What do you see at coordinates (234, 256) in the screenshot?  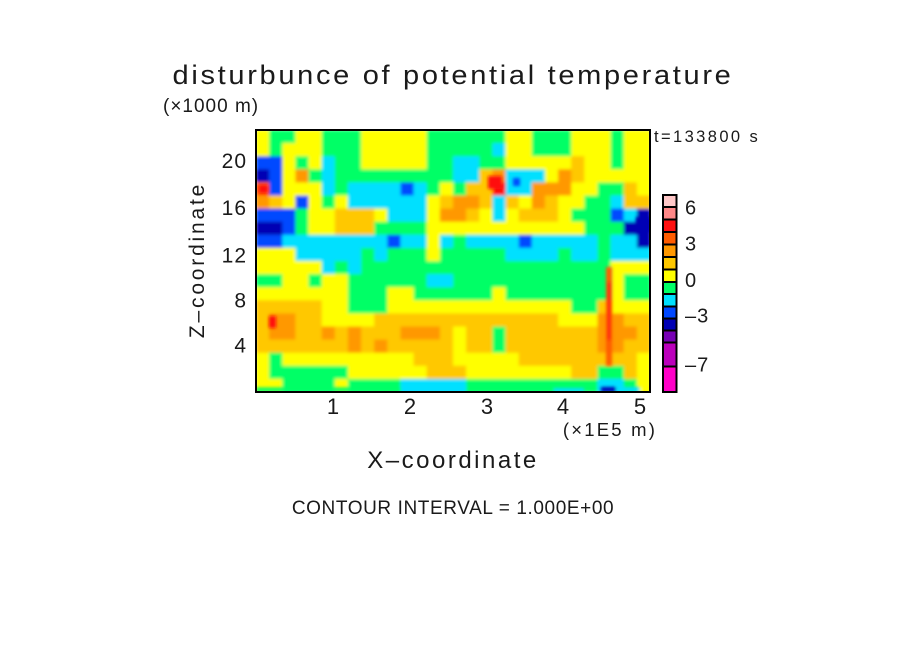 I see `svg-text: 12` at bounding box center [234, 256].